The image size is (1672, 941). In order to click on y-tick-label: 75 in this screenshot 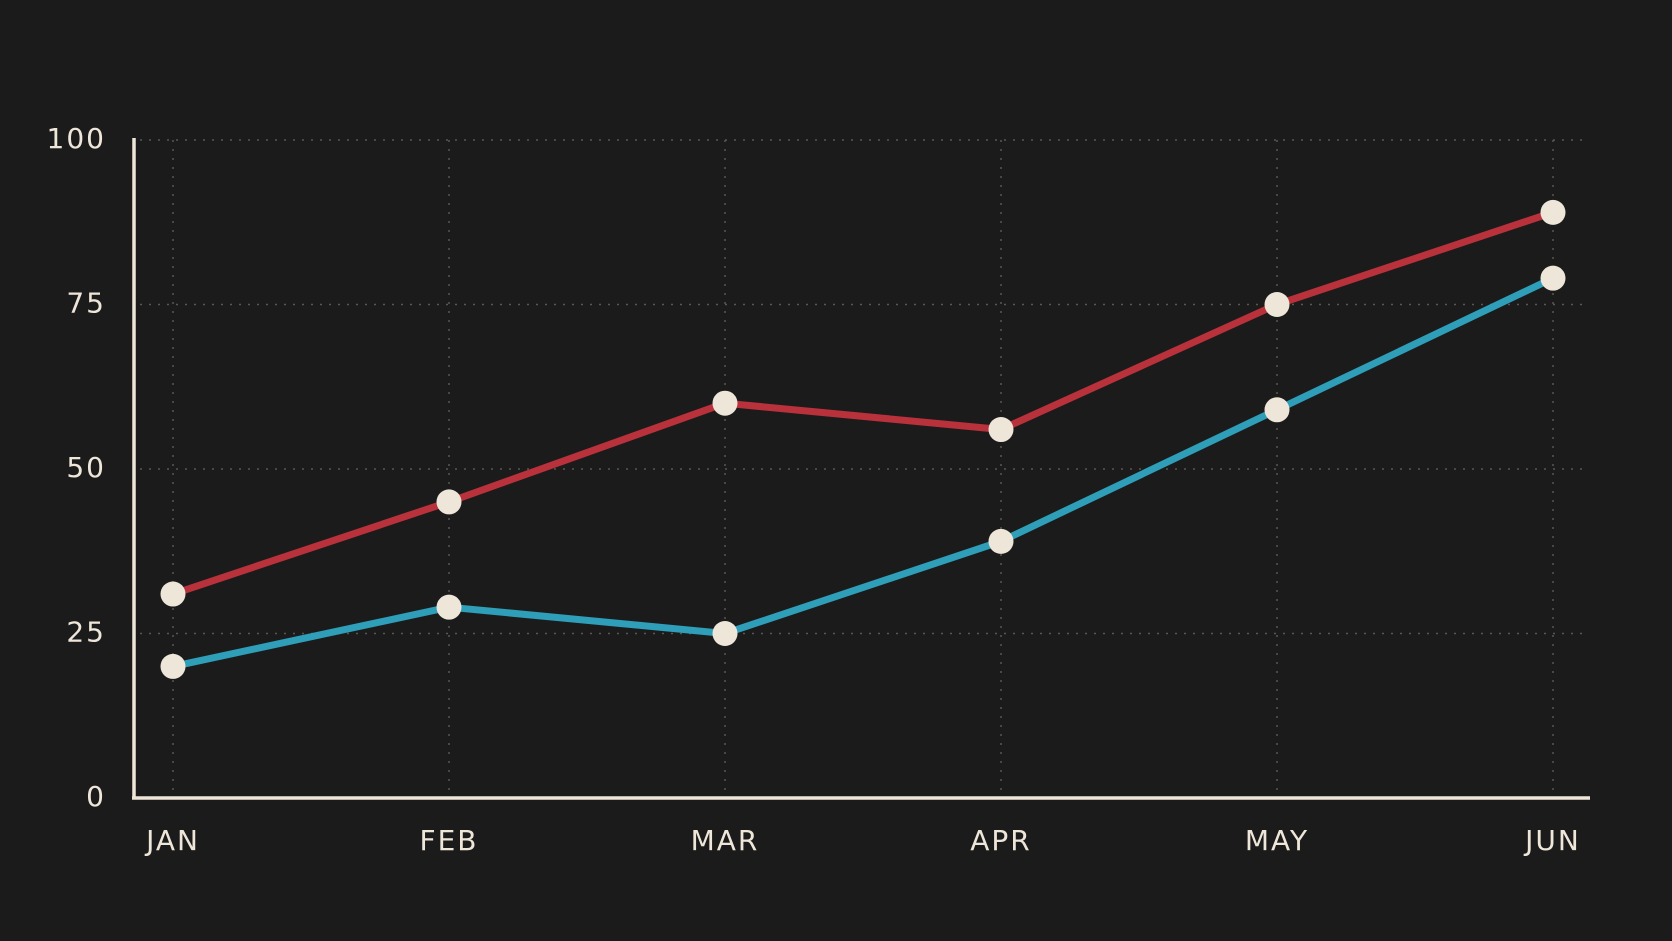, I will do `click(86, 303)`.